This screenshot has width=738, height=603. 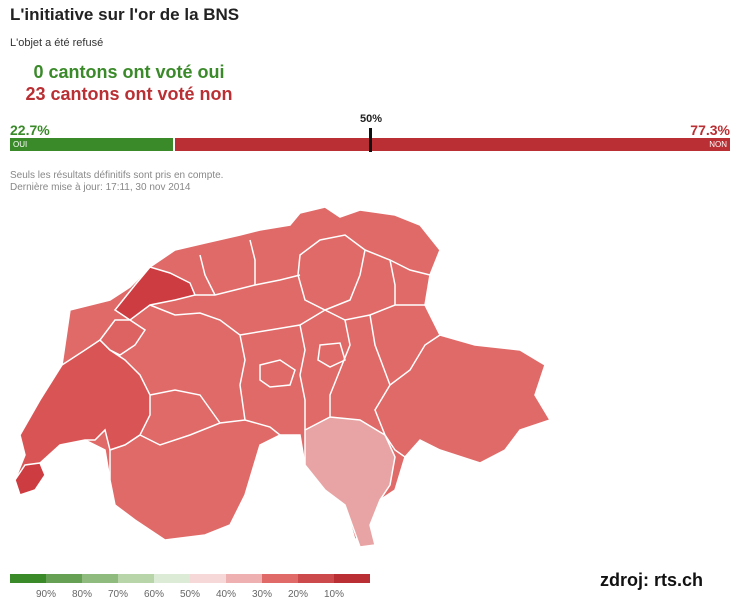 What do you see at coordinates (155, 293) in the screenshot?
I see `canton-region-jura` at bounding box center [155, 293].